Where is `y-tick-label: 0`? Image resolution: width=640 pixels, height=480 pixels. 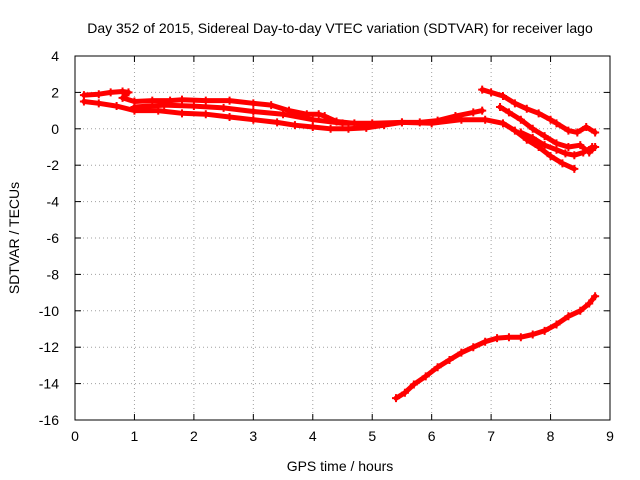
y-tick-label: 0 is located at coordinates (55, 129).